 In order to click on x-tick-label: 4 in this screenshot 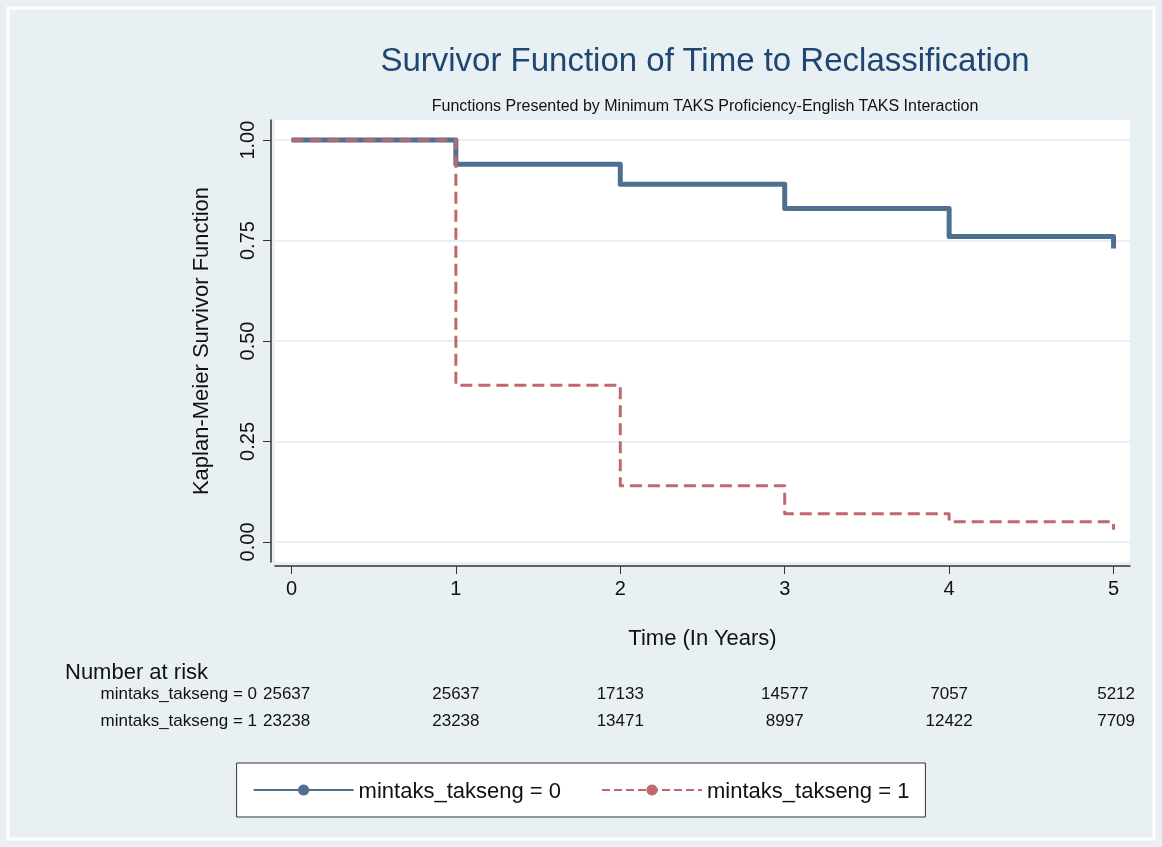, I will do `click(949, 588)`.